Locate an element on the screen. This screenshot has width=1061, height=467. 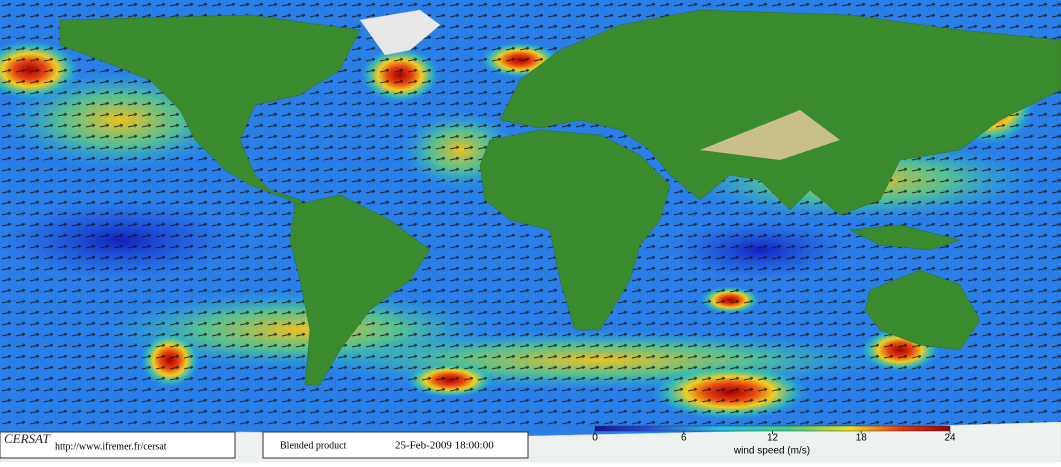
colorbar is located at coordinates (772, 428).